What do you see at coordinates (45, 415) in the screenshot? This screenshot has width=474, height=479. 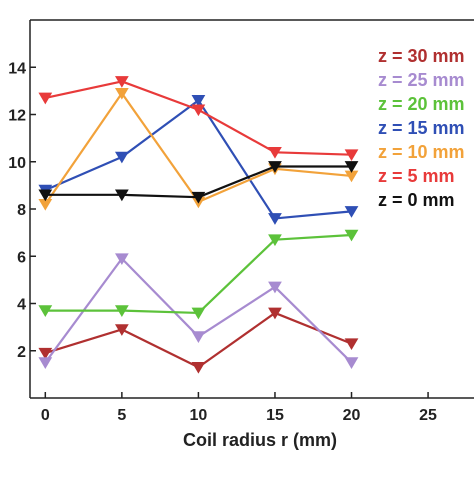 I see `x-tick-label: 0` at bounding box center [45, 415].